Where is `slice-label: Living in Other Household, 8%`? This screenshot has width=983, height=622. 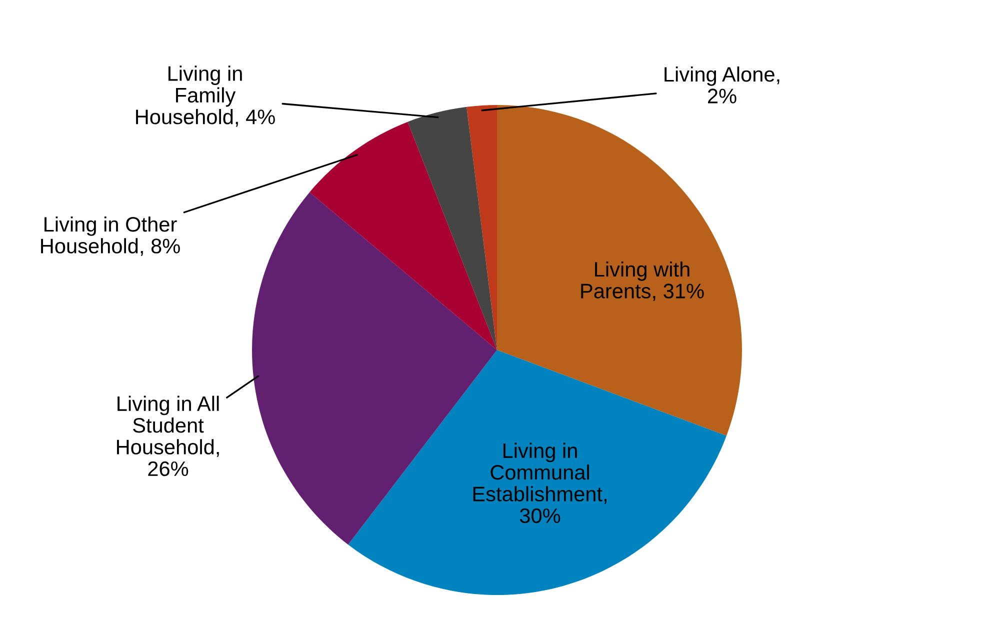 slice-label: Living in Other Household, 8% is located at coordinates (110, 236).